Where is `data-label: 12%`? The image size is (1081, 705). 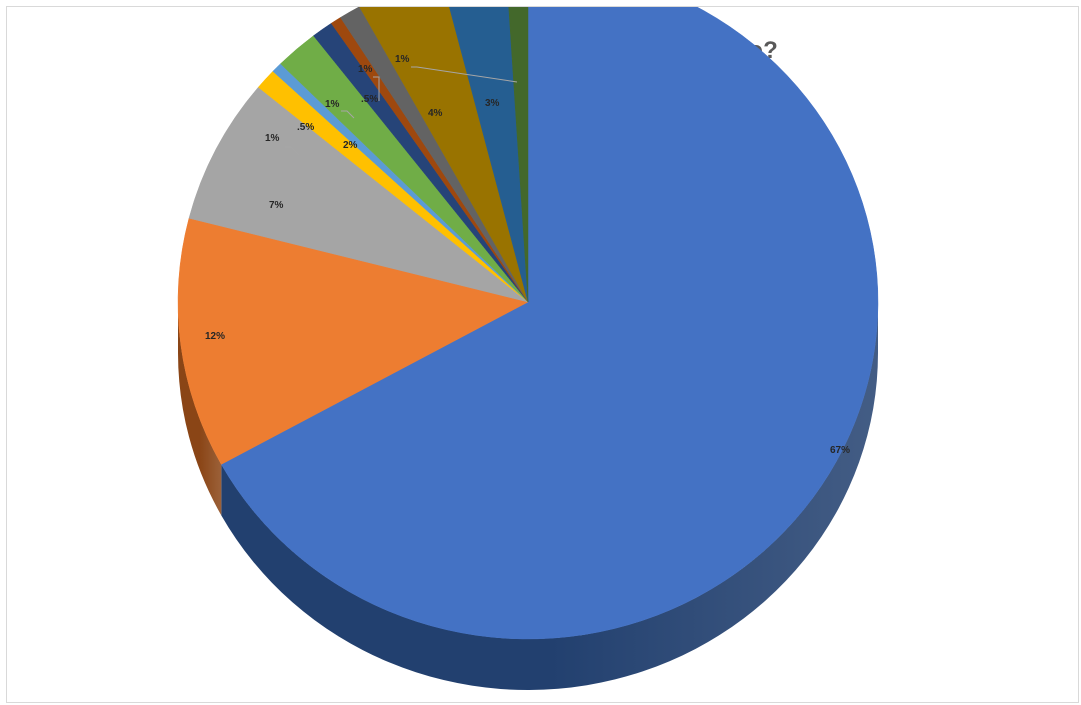 data-label: 12% is located at coordinates (215, 336).